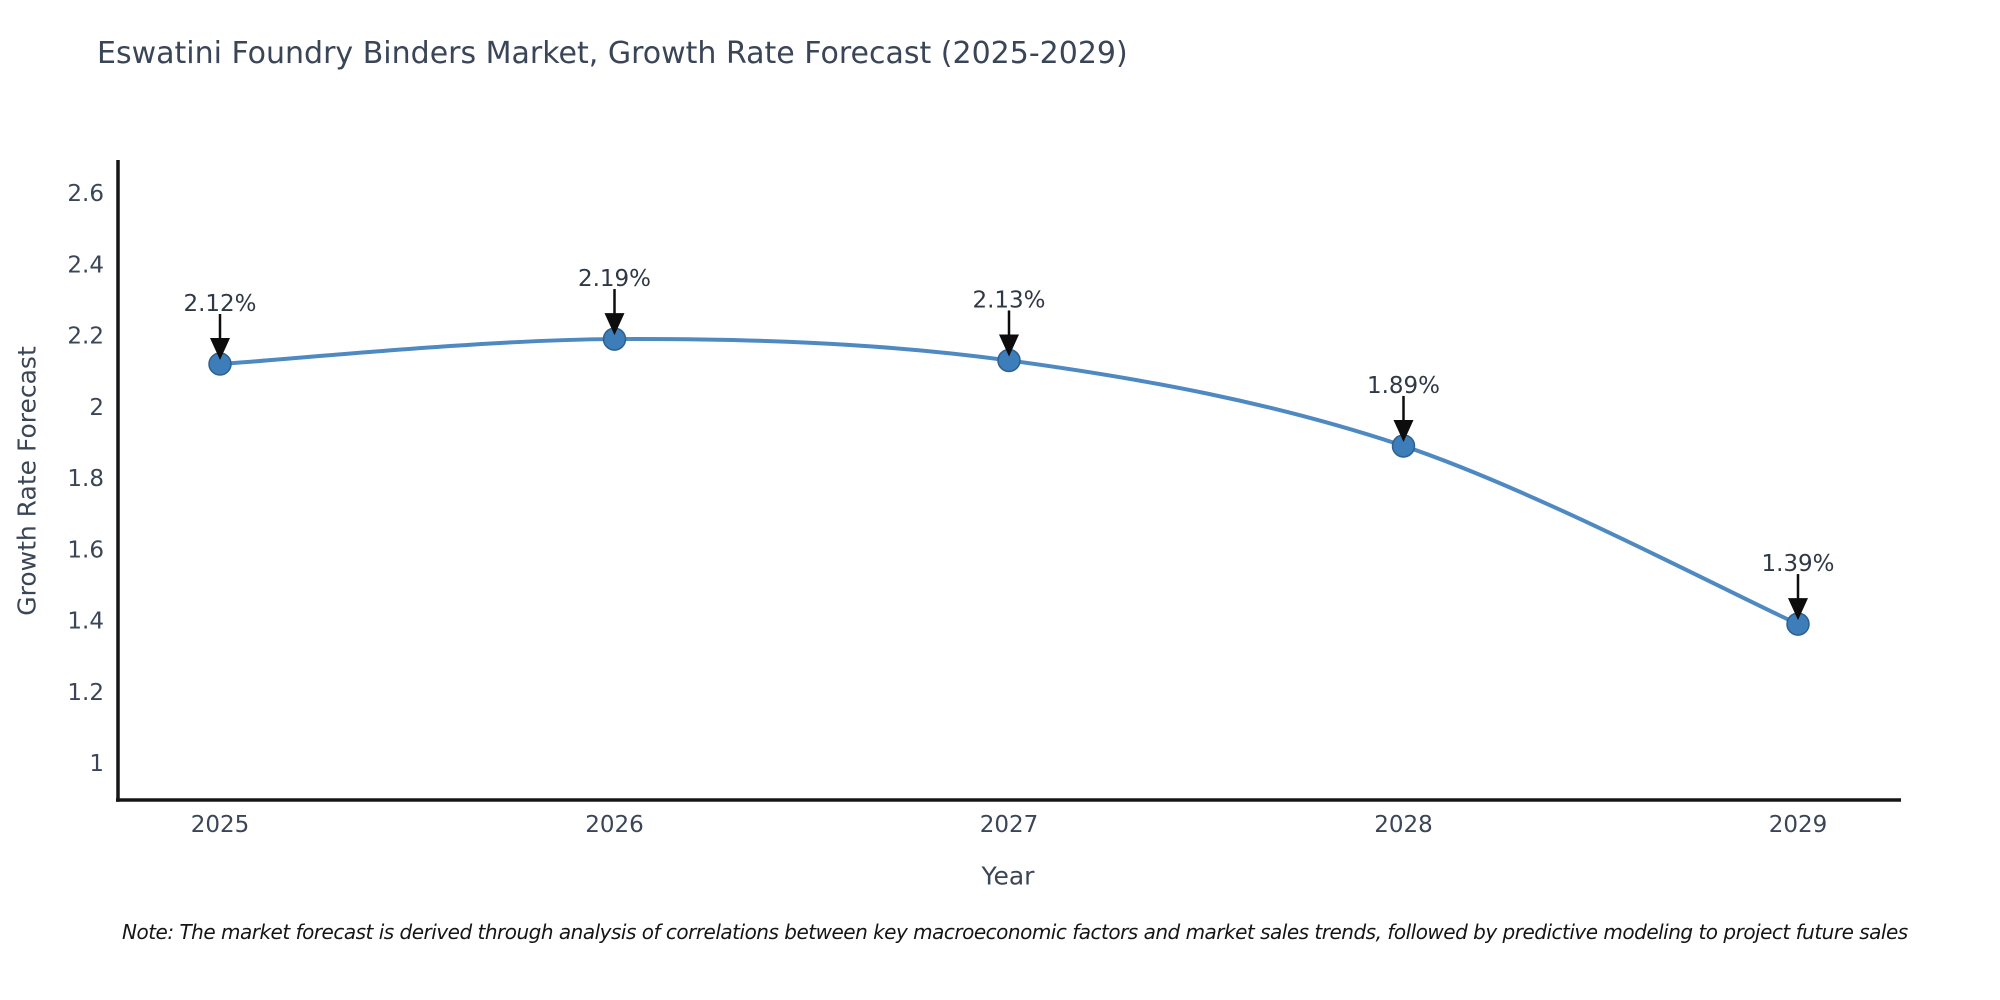 The image size is (2000, 1000). What do you see at coordinates (96, 408) in the screenshot?
I see `y-tick-label: 2` at bounding box center [96, 408].